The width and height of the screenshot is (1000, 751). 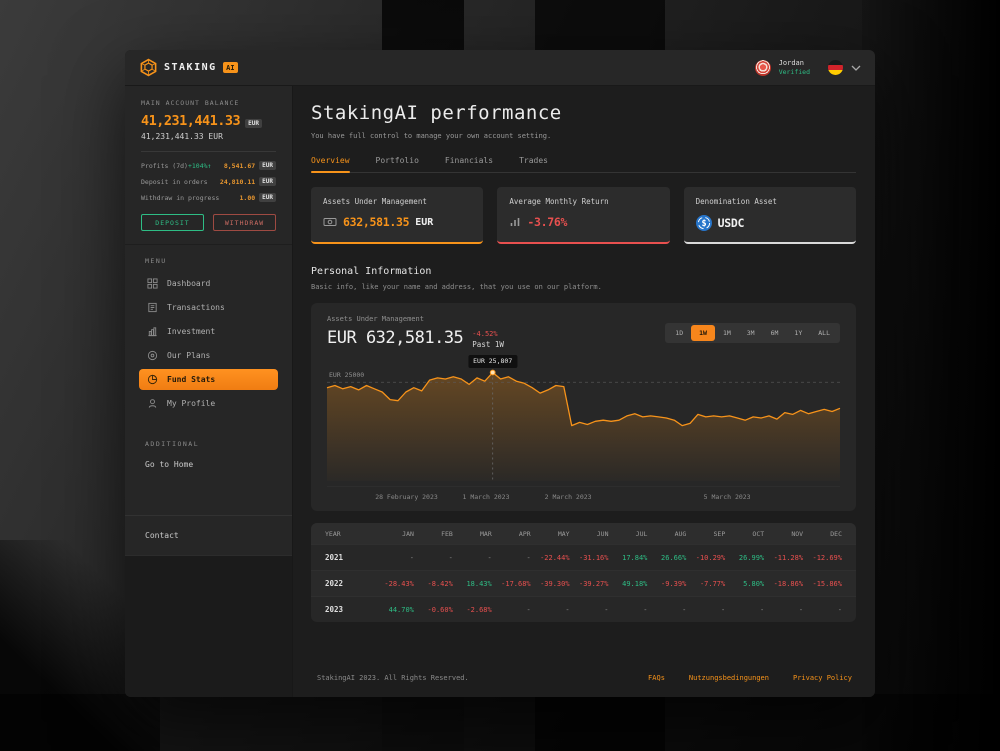 What do you see at coordinates (254, 123) in the screenshot?
I see `currency-badge: EUR` at bounding box center [254, 123].